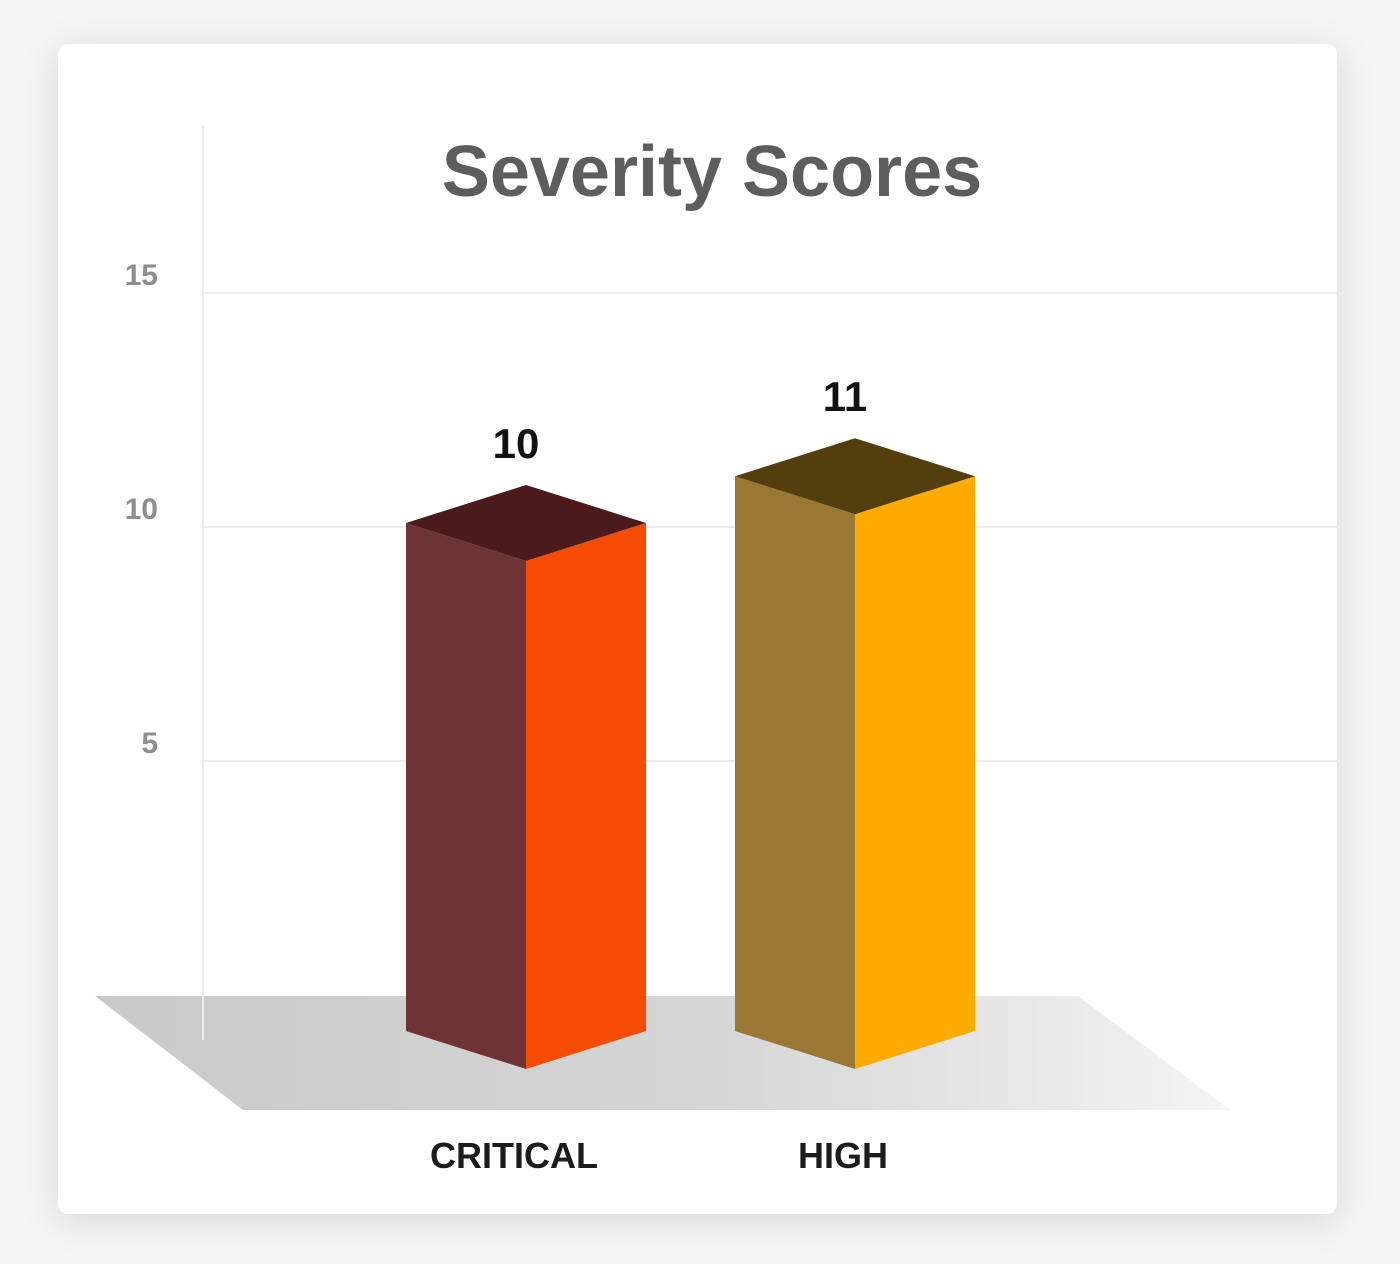 Image resolution: width=1400 pixels, height=1264 pixels. Describe the element at coordinates (514, 1155) in the screenshot. I see `category-label: CRITICAL` at that location.